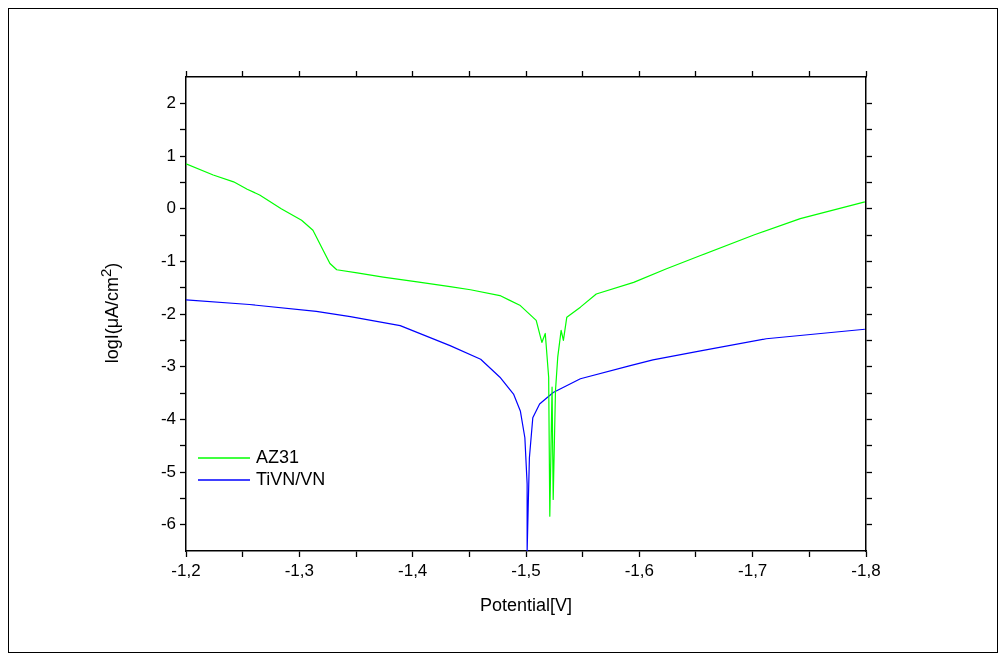 Image resolution: width=1005 pixels, height=666 pixels. Describe the element at coordinates (186, 570) in the screenshot. I see `x-tick-label: -1,2` at that location.